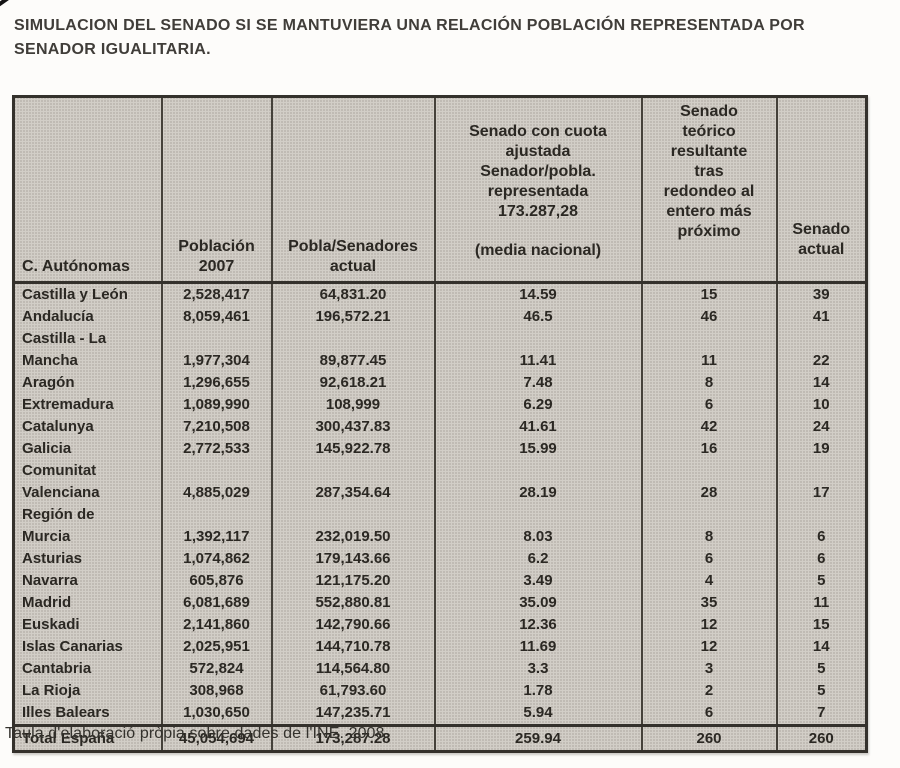  Describe the element at coordinates (216, 669) in the screenshot. I see `value-cell: 572,824` at that location.